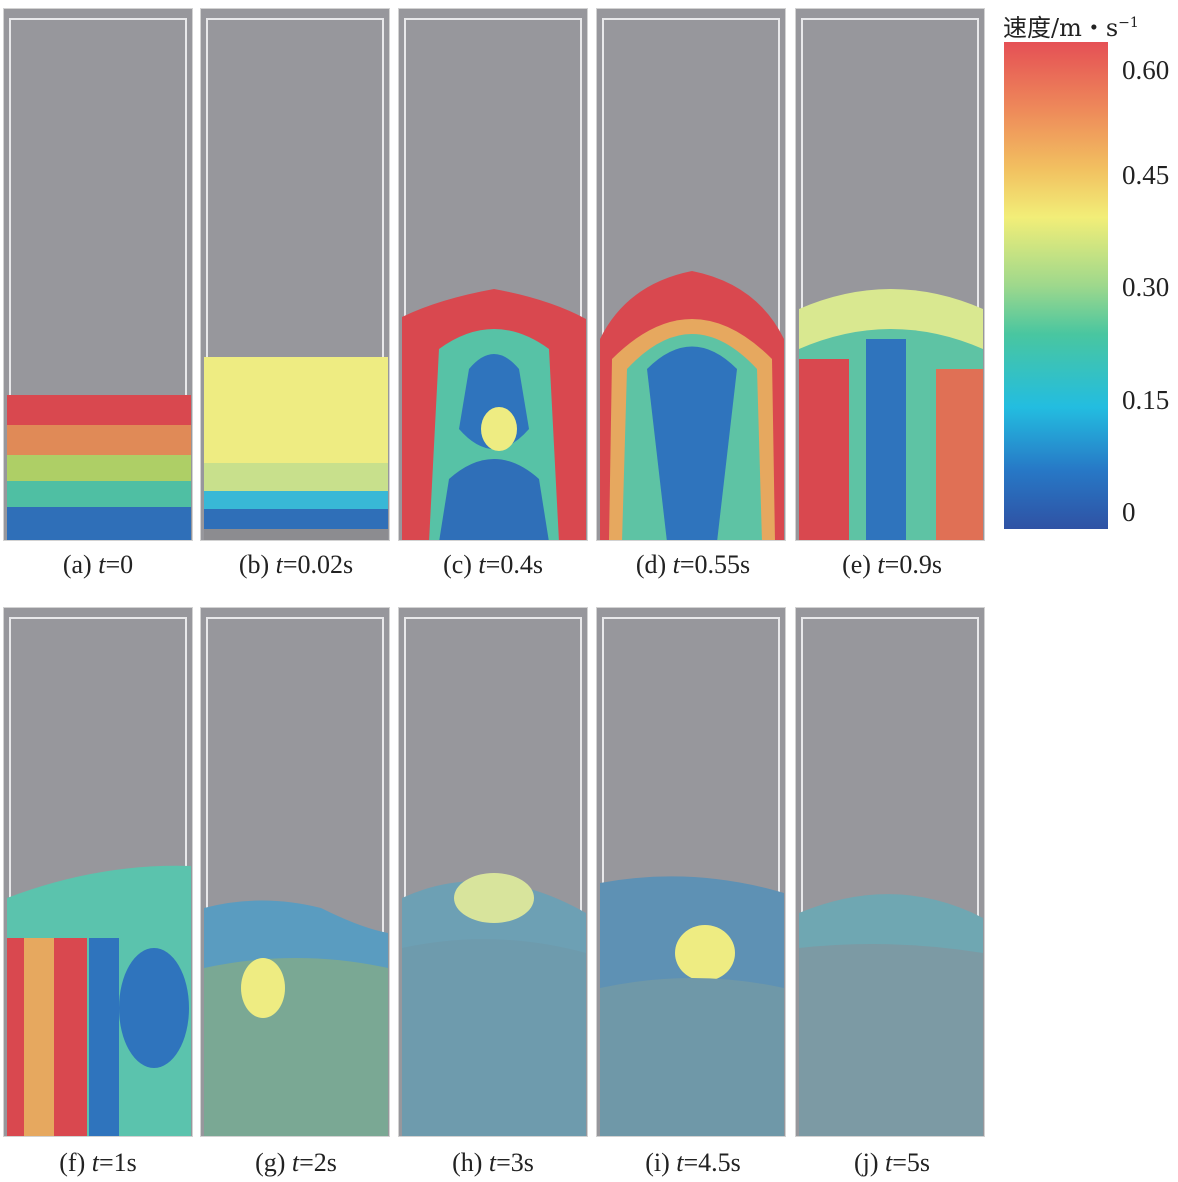 This screenshot has height=1182, width=1178. I want to click on particle-bed-j, so click(891, 1015).